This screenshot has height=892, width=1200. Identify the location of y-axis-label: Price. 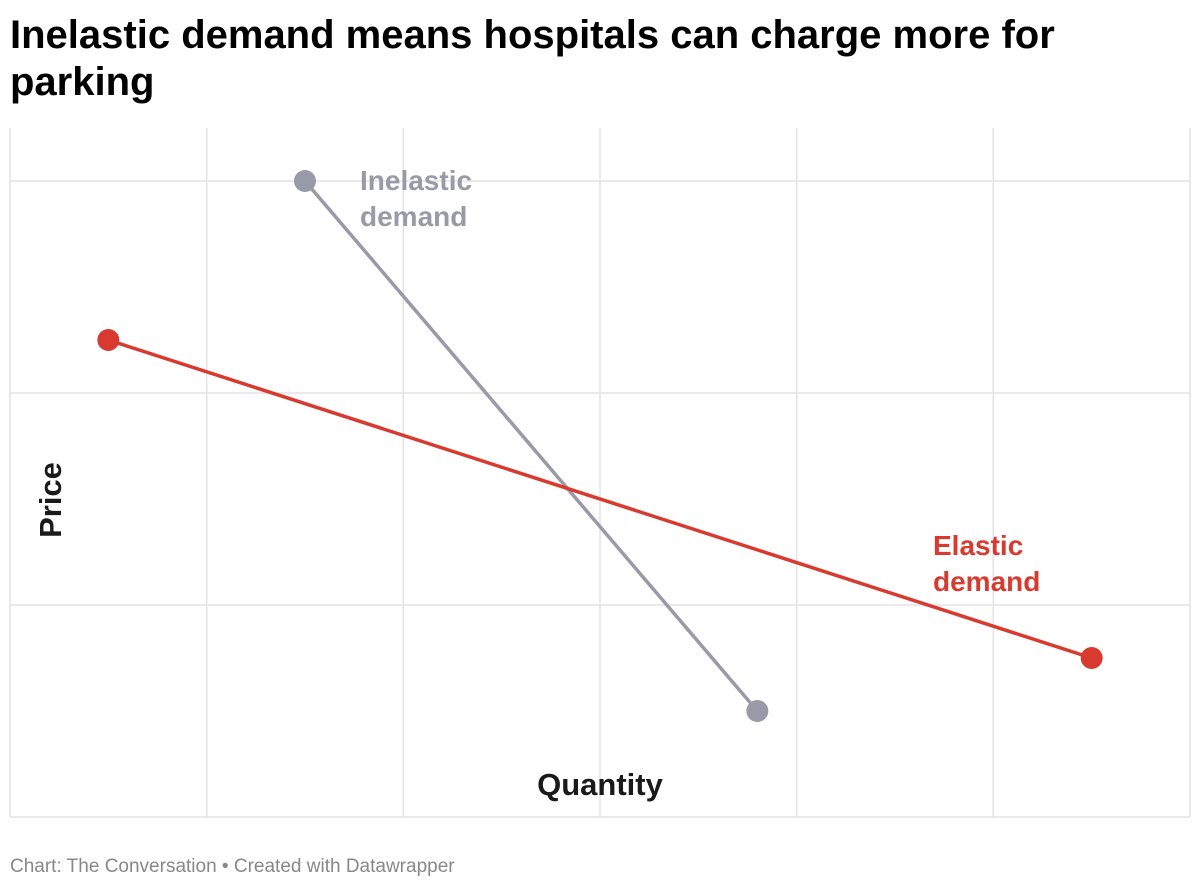
(50, 500).